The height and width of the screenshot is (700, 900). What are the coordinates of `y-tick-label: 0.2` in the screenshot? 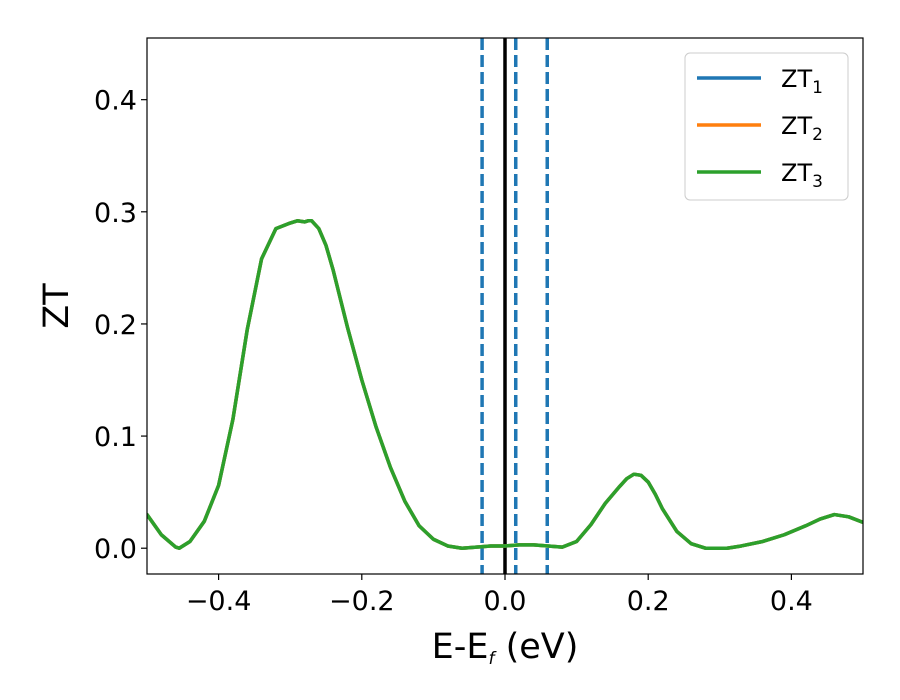 It's located at (115, 325).